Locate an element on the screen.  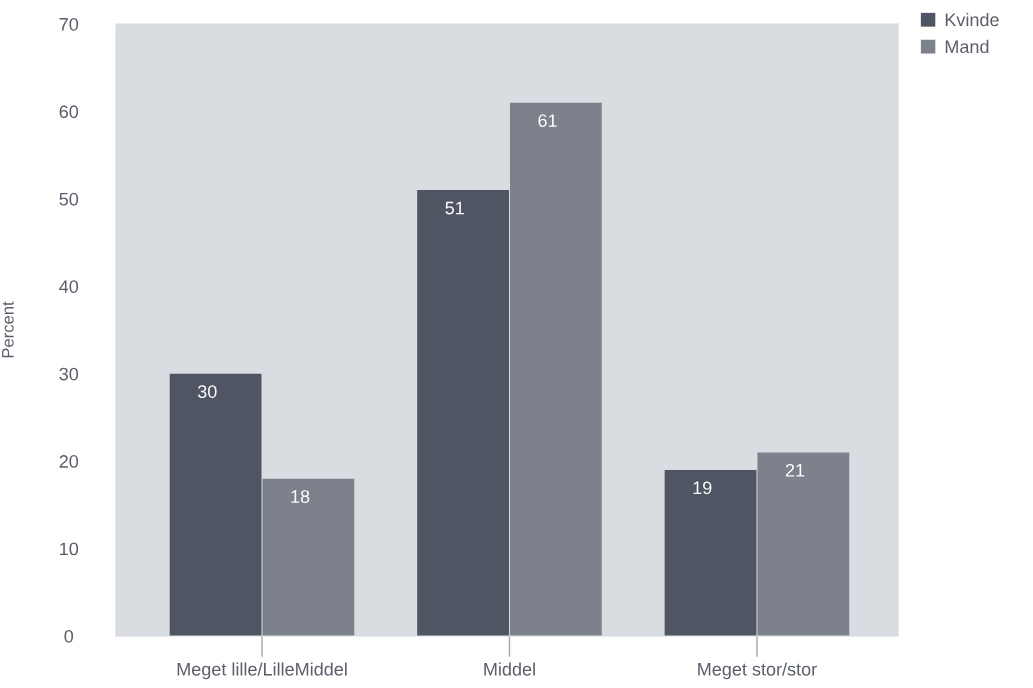
y-tick-label: 40 is located at coordinates (69, 287).